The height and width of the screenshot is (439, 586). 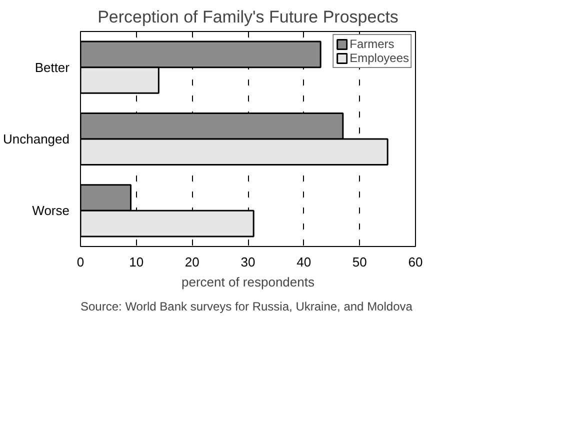 What do you see at coordinates (248, 262) in the screenshot?
I see `x-tick-label: 30` at bounding box center [248, 262].